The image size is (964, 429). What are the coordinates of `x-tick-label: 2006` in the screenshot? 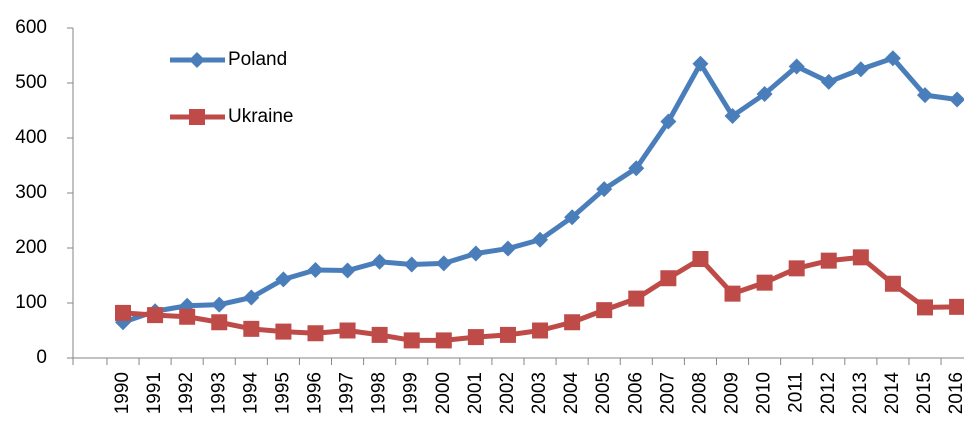 It's located at (635, 393).